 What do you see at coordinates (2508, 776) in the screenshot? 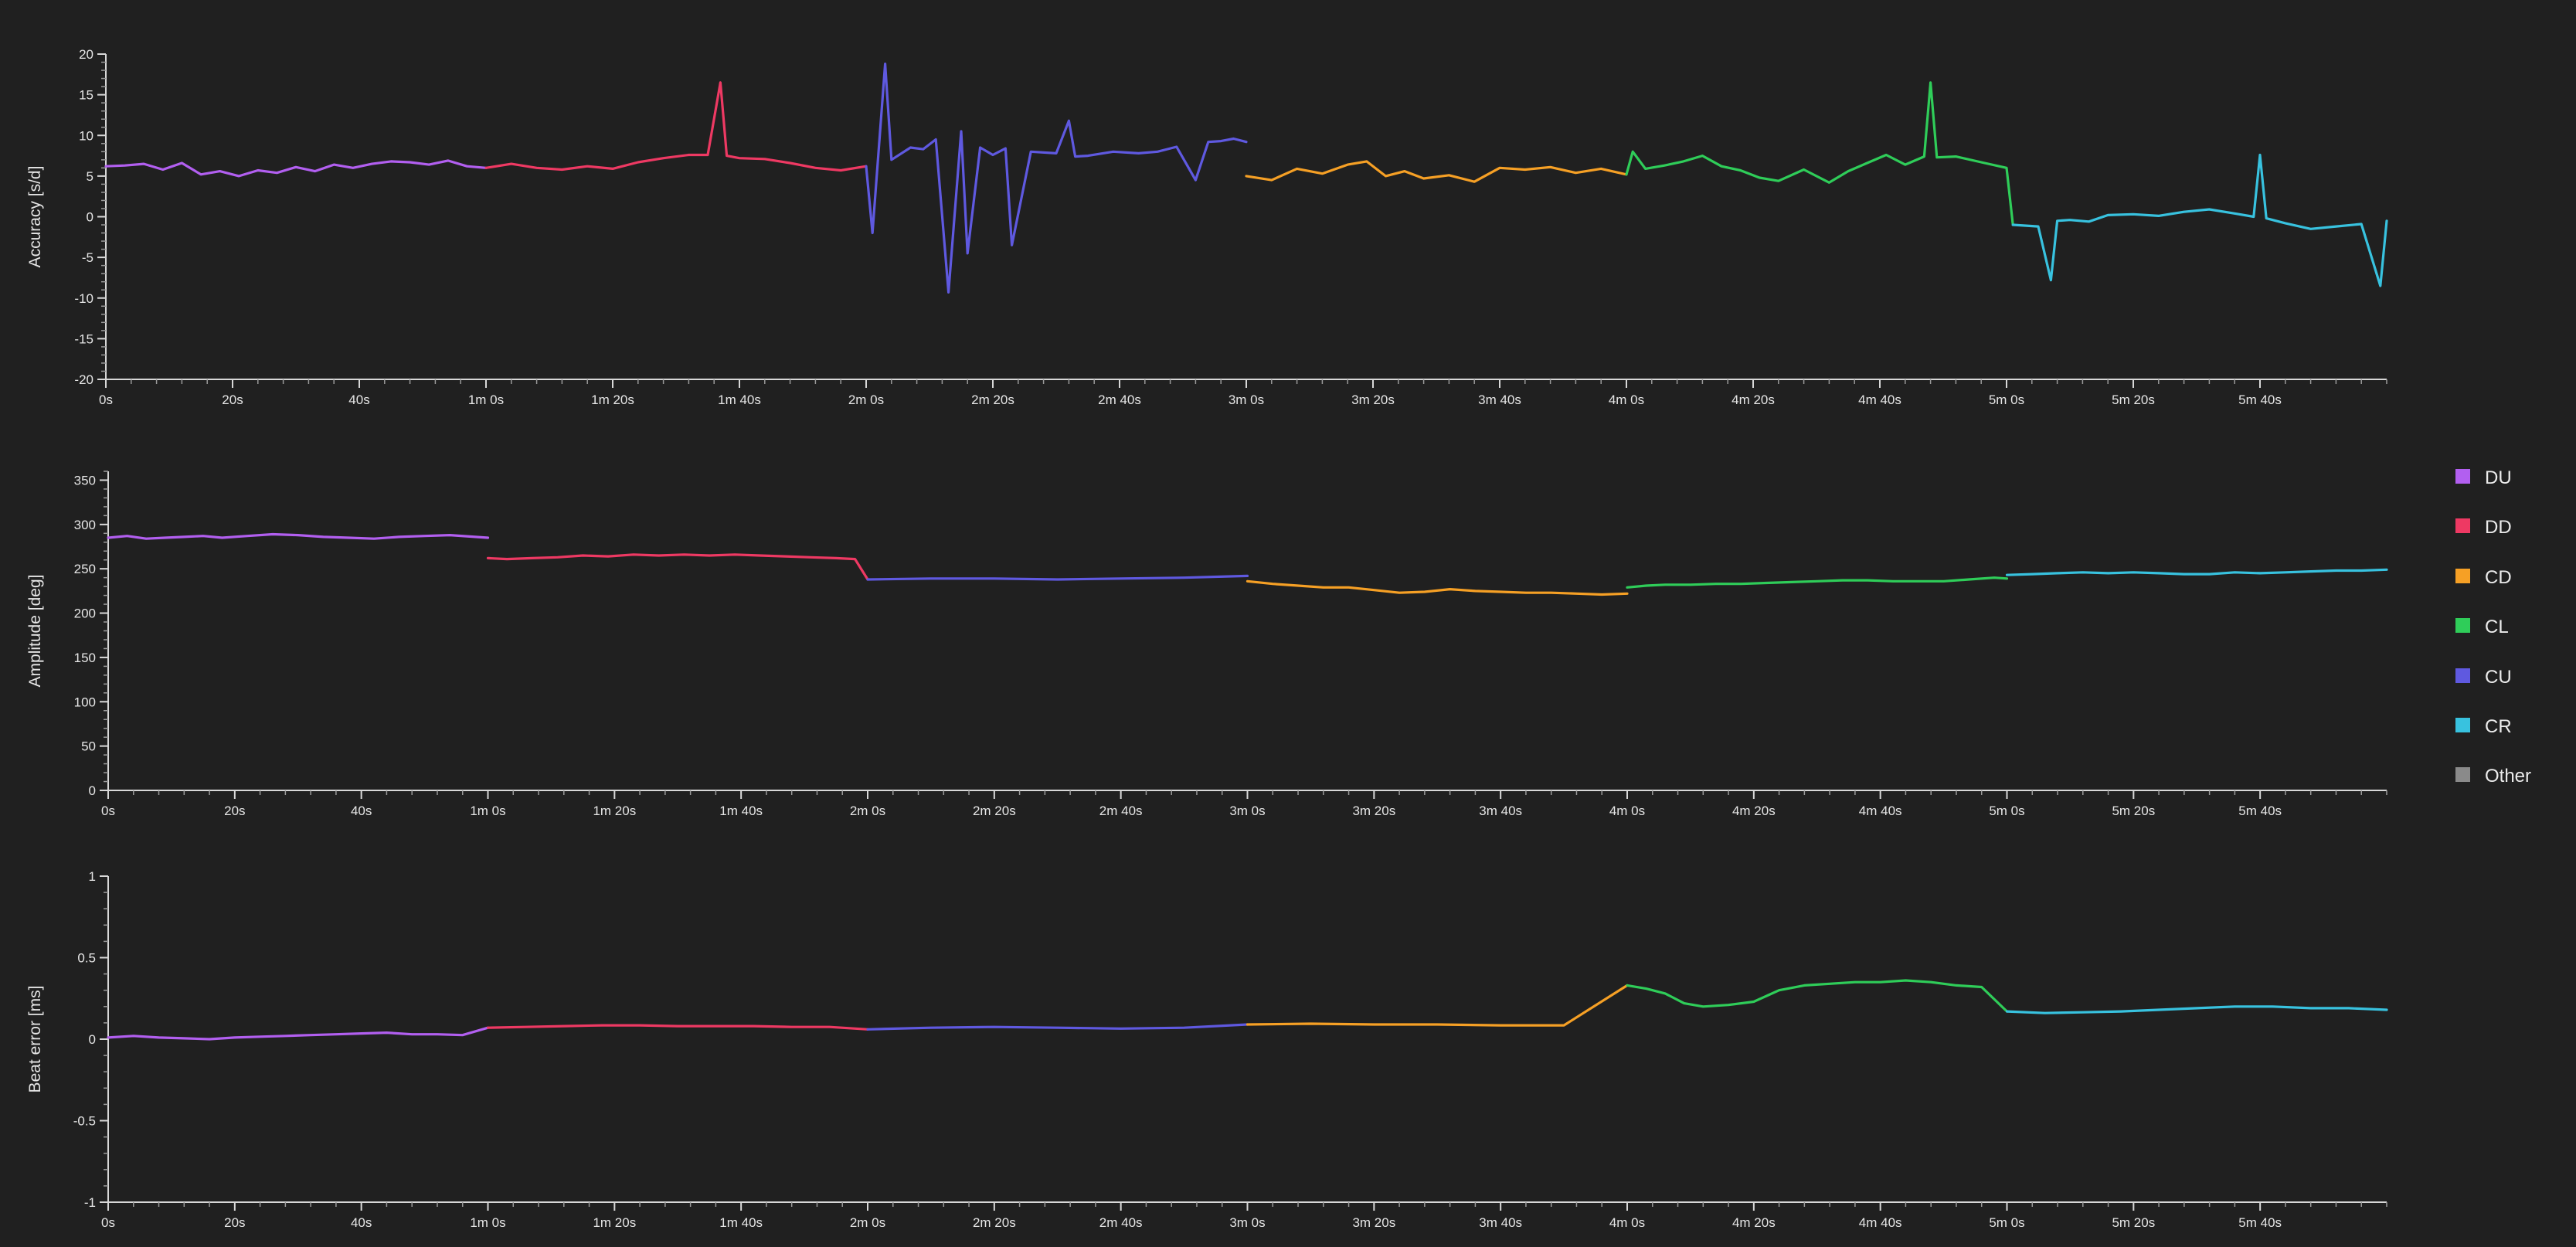
I see `legend-label-other: Other` at bounding box center [2508, 776].